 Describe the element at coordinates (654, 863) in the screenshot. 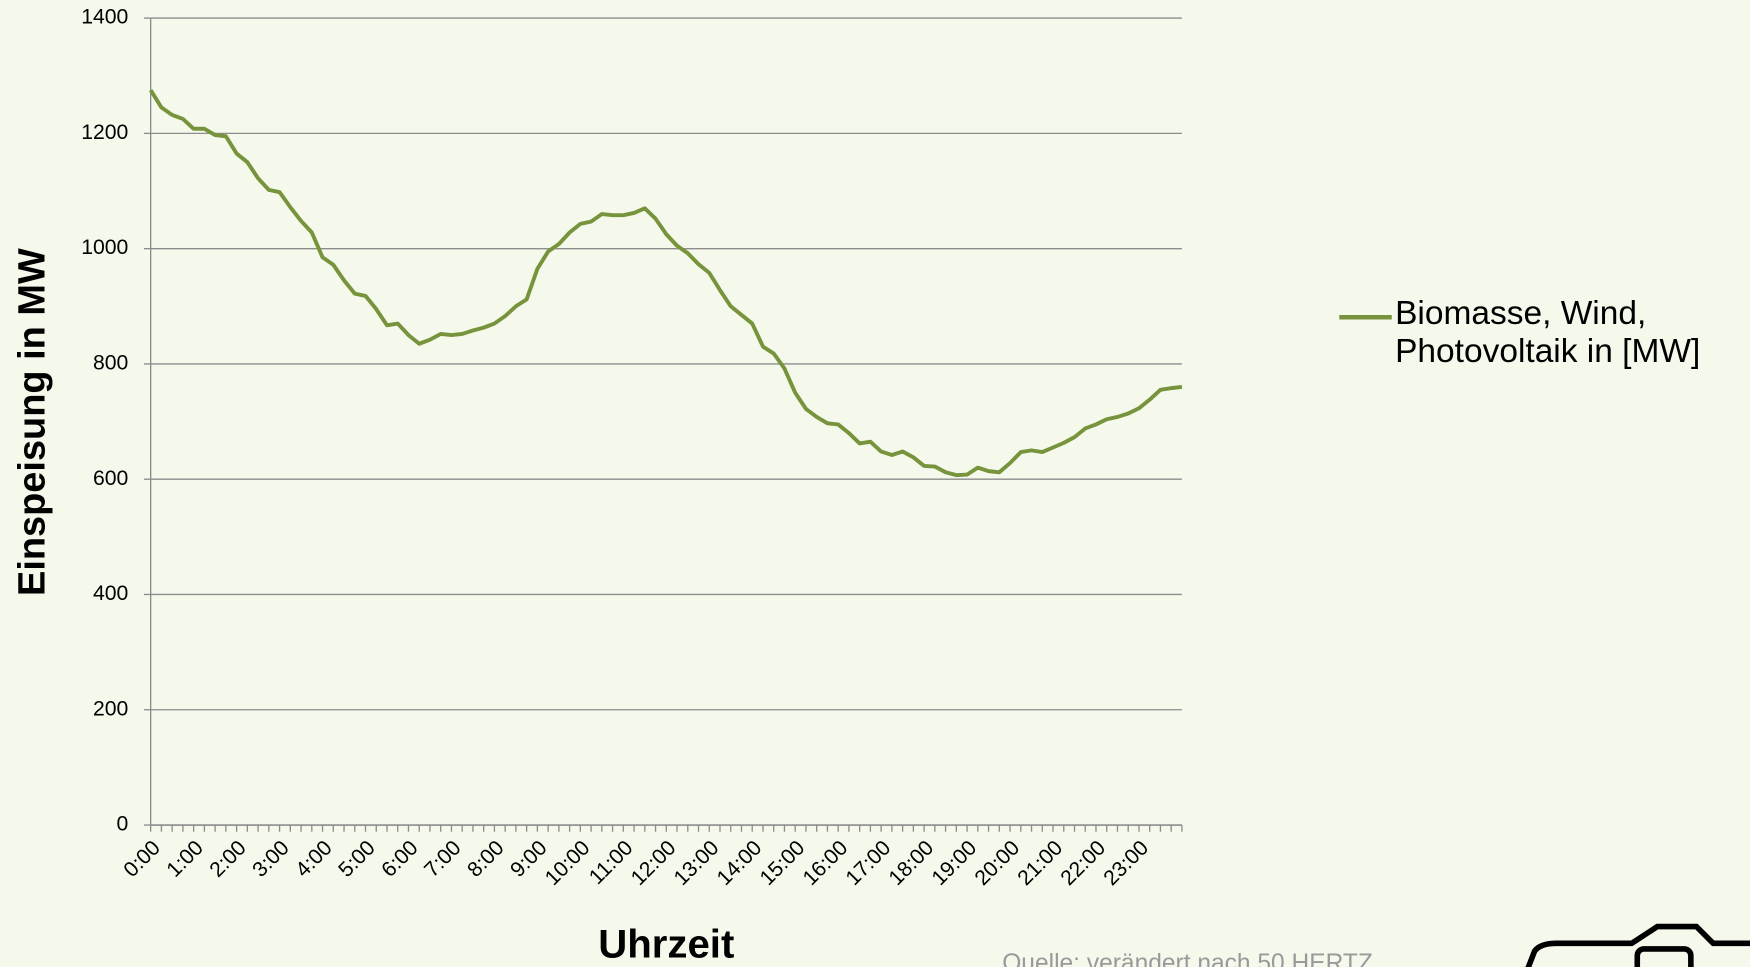

I see `x-tick-label: 12:00` at that location.